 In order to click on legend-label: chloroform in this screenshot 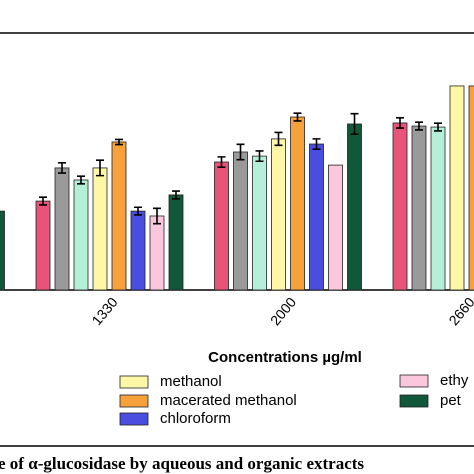, I will do `click(195, 418)`.